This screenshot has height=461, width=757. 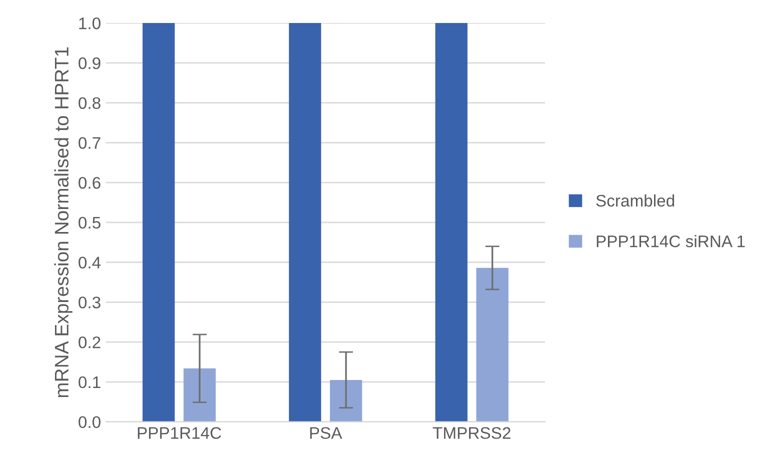 I want to click on y-tick-label: 0.6, so click(x=89, y=182).